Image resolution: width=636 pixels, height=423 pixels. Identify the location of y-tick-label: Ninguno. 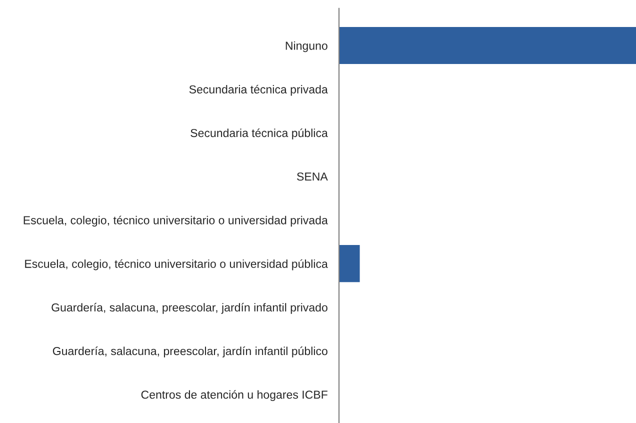
(307, 46).